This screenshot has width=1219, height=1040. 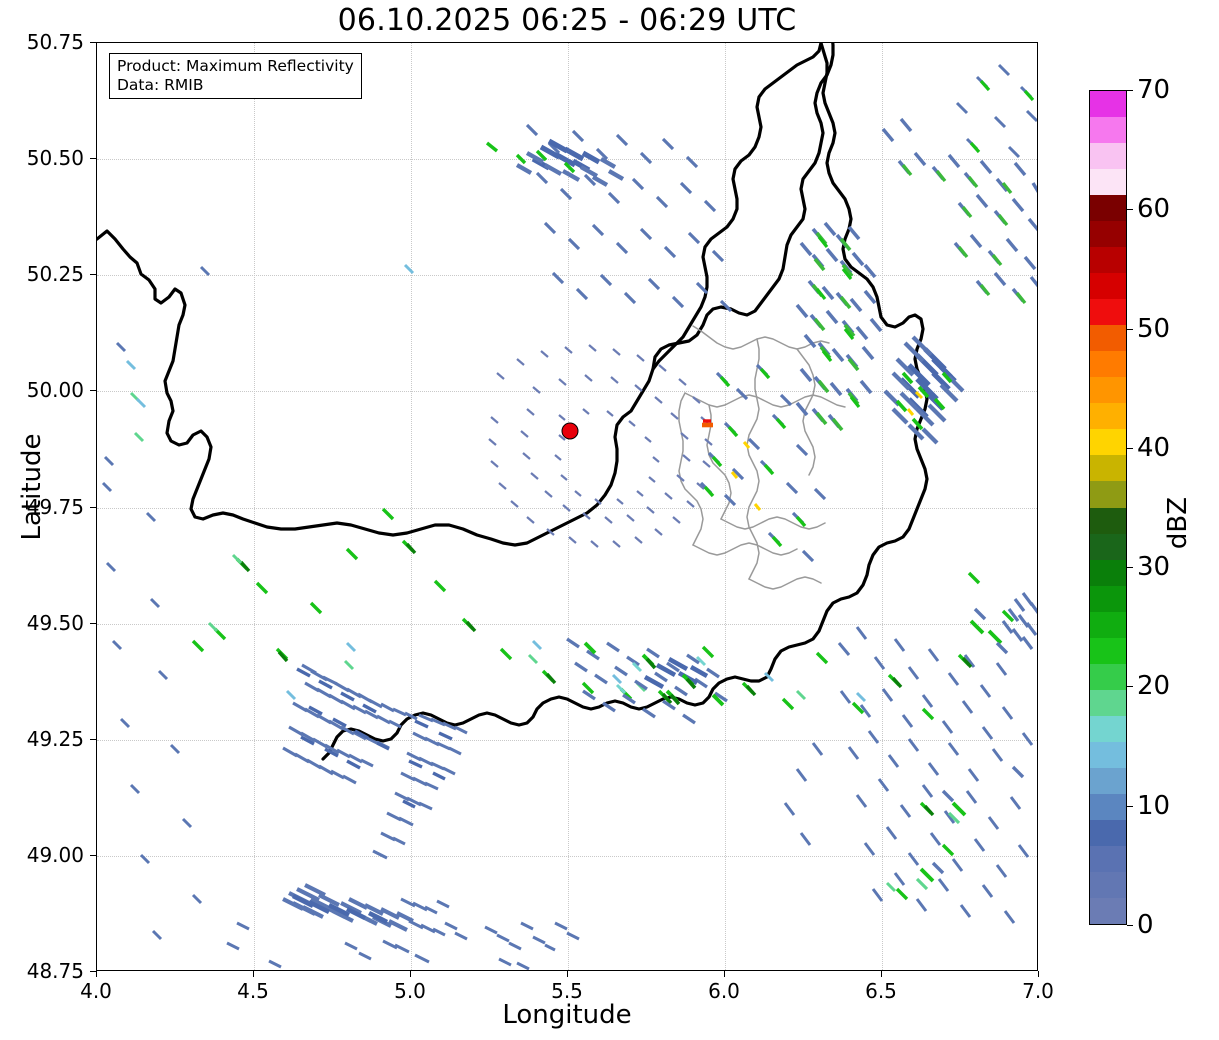 I want to click on y-axis-label: Latitude, so click(x=32, y=487).